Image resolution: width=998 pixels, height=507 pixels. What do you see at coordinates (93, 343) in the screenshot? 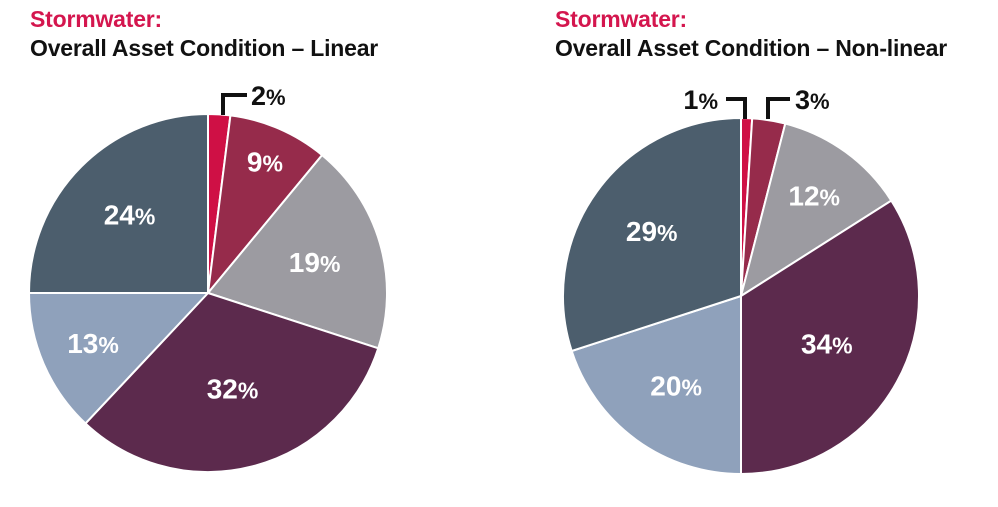
I see `pie-label-13pct: 13%` at bounding box center [93, 343].